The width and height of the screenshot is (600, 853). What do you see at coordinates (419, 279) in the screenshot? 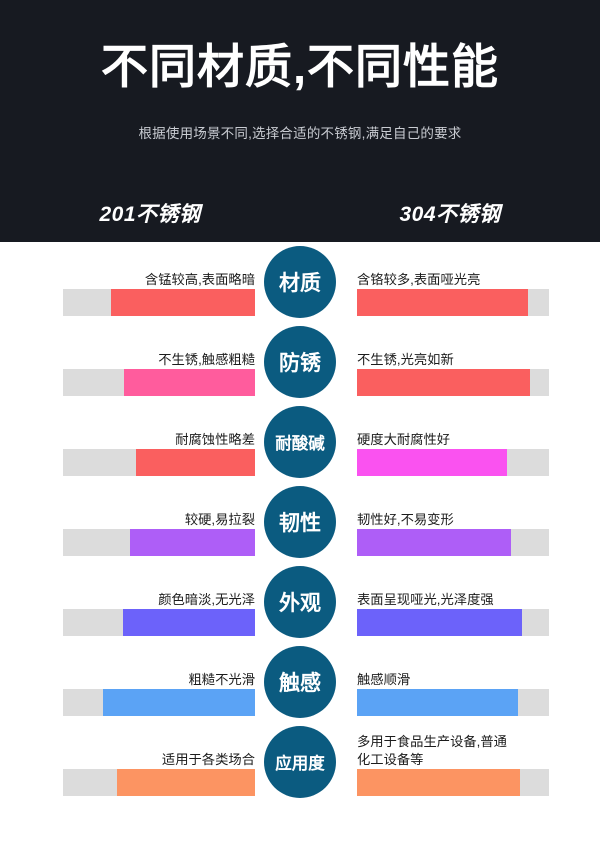
I see `row-right-caption: 含铬较多,表面哑光亮` at bounding box center [419, 279].